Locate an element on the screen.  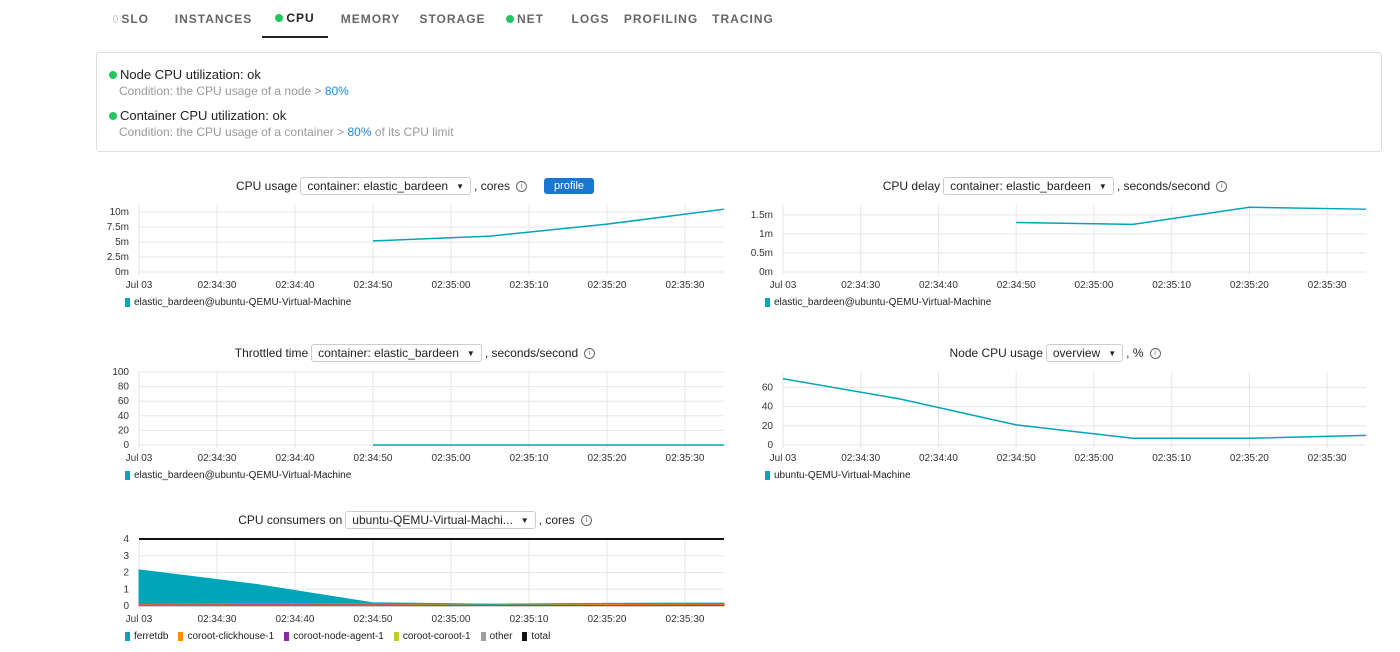
y-tick-label: 1.5m is located at coordinates (762, 215).